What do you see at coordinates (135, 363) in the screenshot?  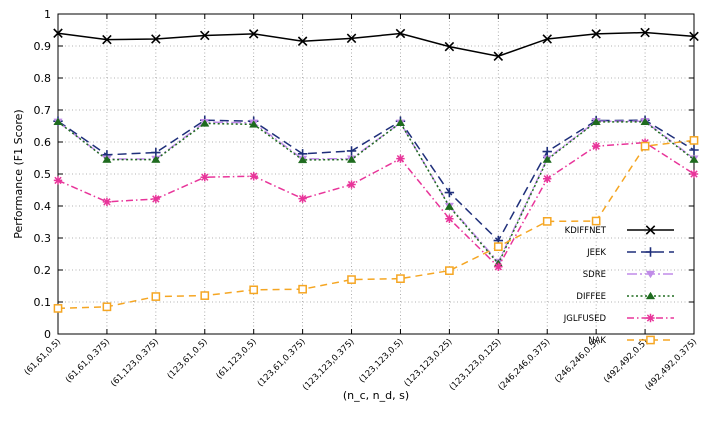 I see `x-tick-label: (61,123,0.375)` at bounding box center [135, 363].